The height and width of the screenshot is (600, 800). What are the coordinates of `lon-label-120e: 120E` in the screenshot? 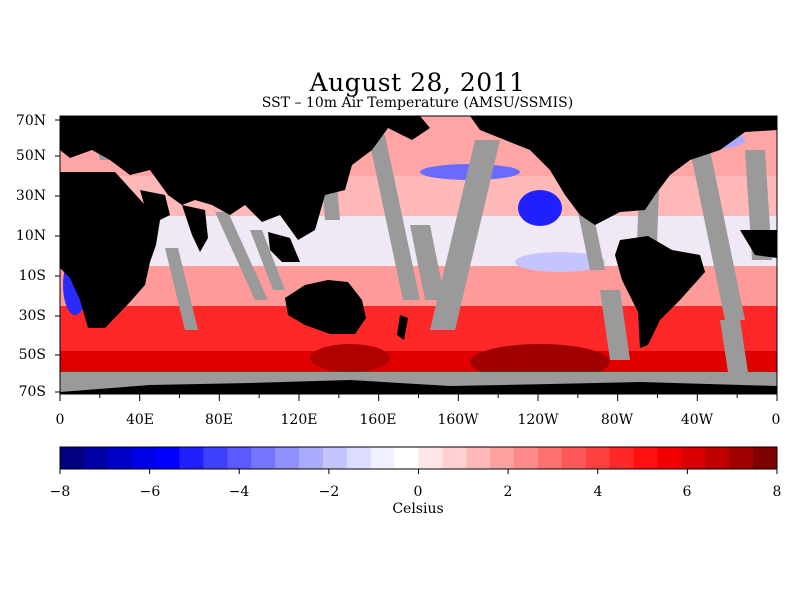 It's located at (299, 420).